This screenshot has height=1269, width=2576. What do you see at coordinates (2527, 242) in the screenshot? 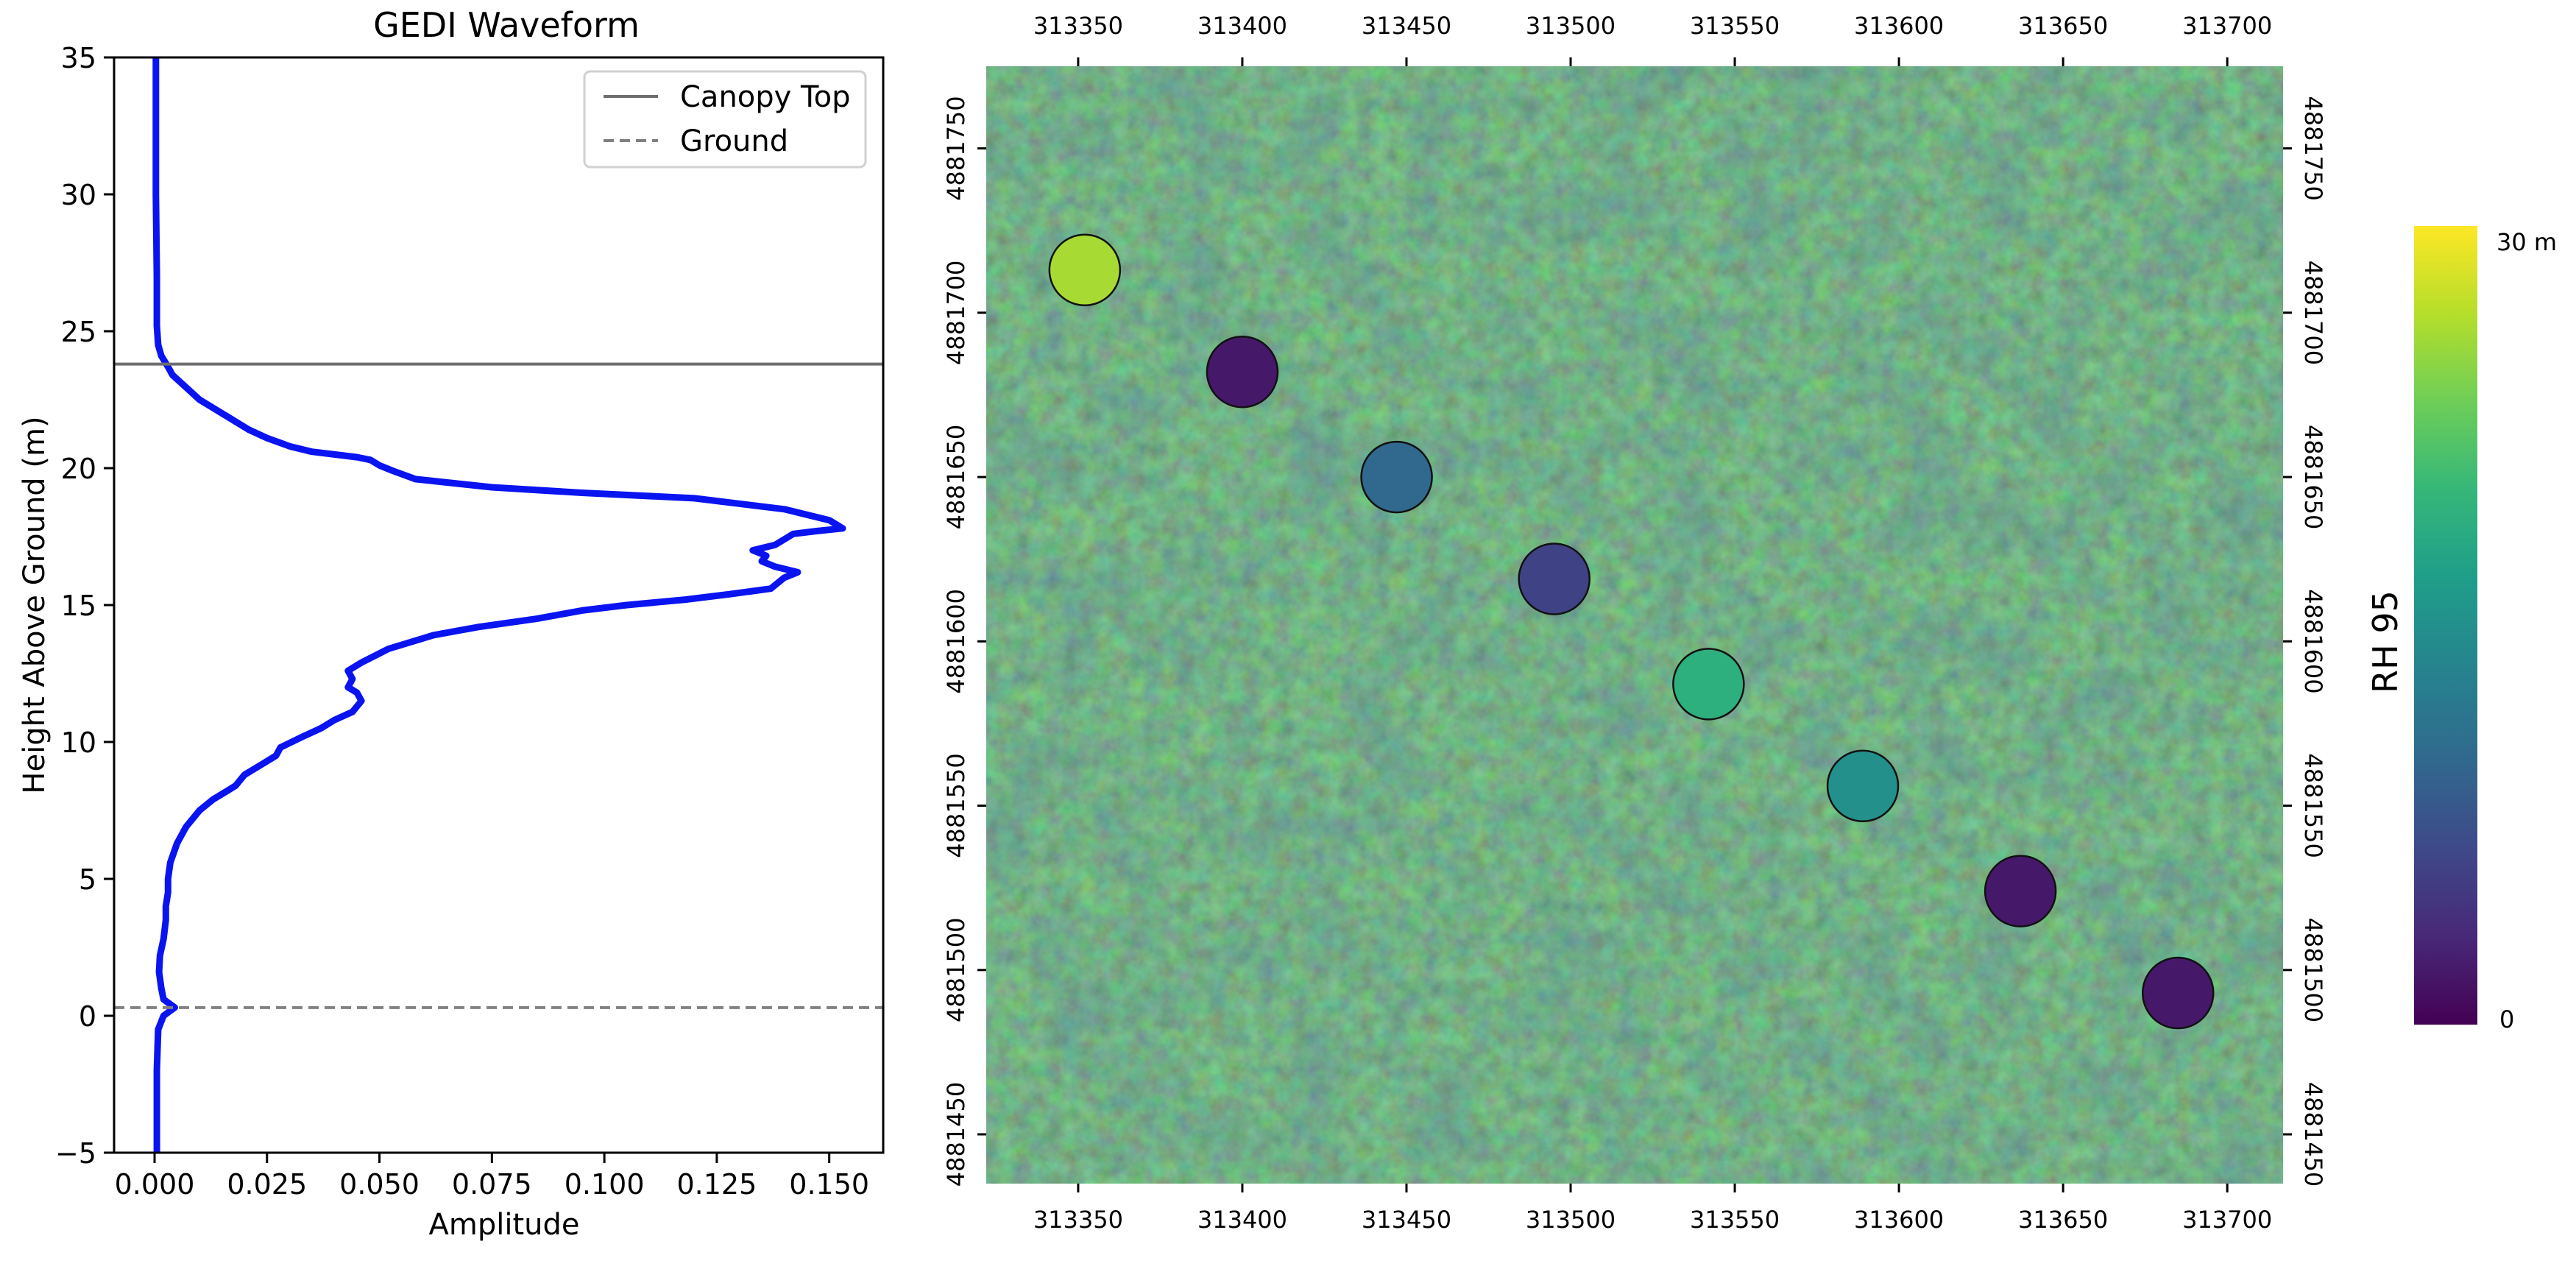
I see `colorbar-high-label: 30 m` at bounding box center [2527, 242].